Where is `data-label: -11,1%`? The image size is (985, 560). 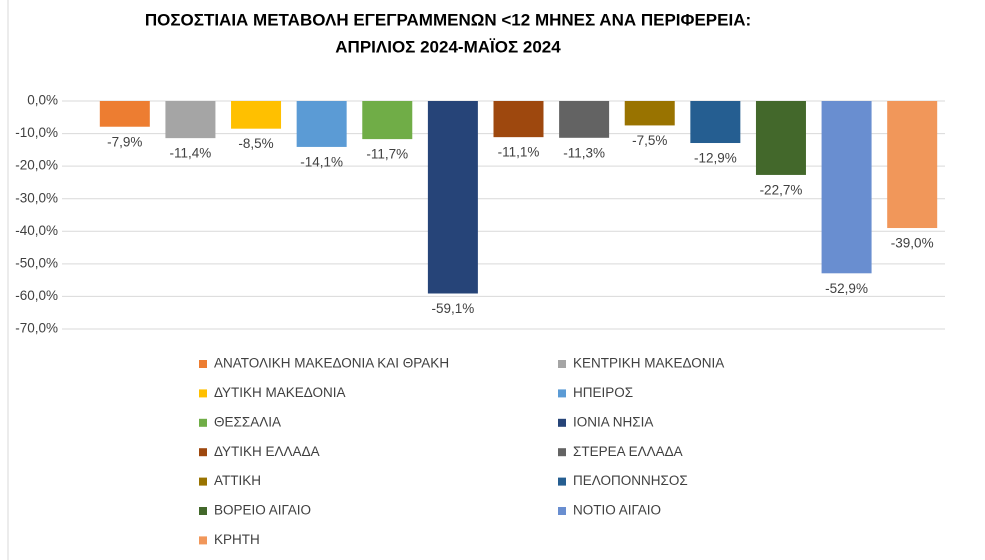
data-label: -11,1% is located at coordinates (519, 152).